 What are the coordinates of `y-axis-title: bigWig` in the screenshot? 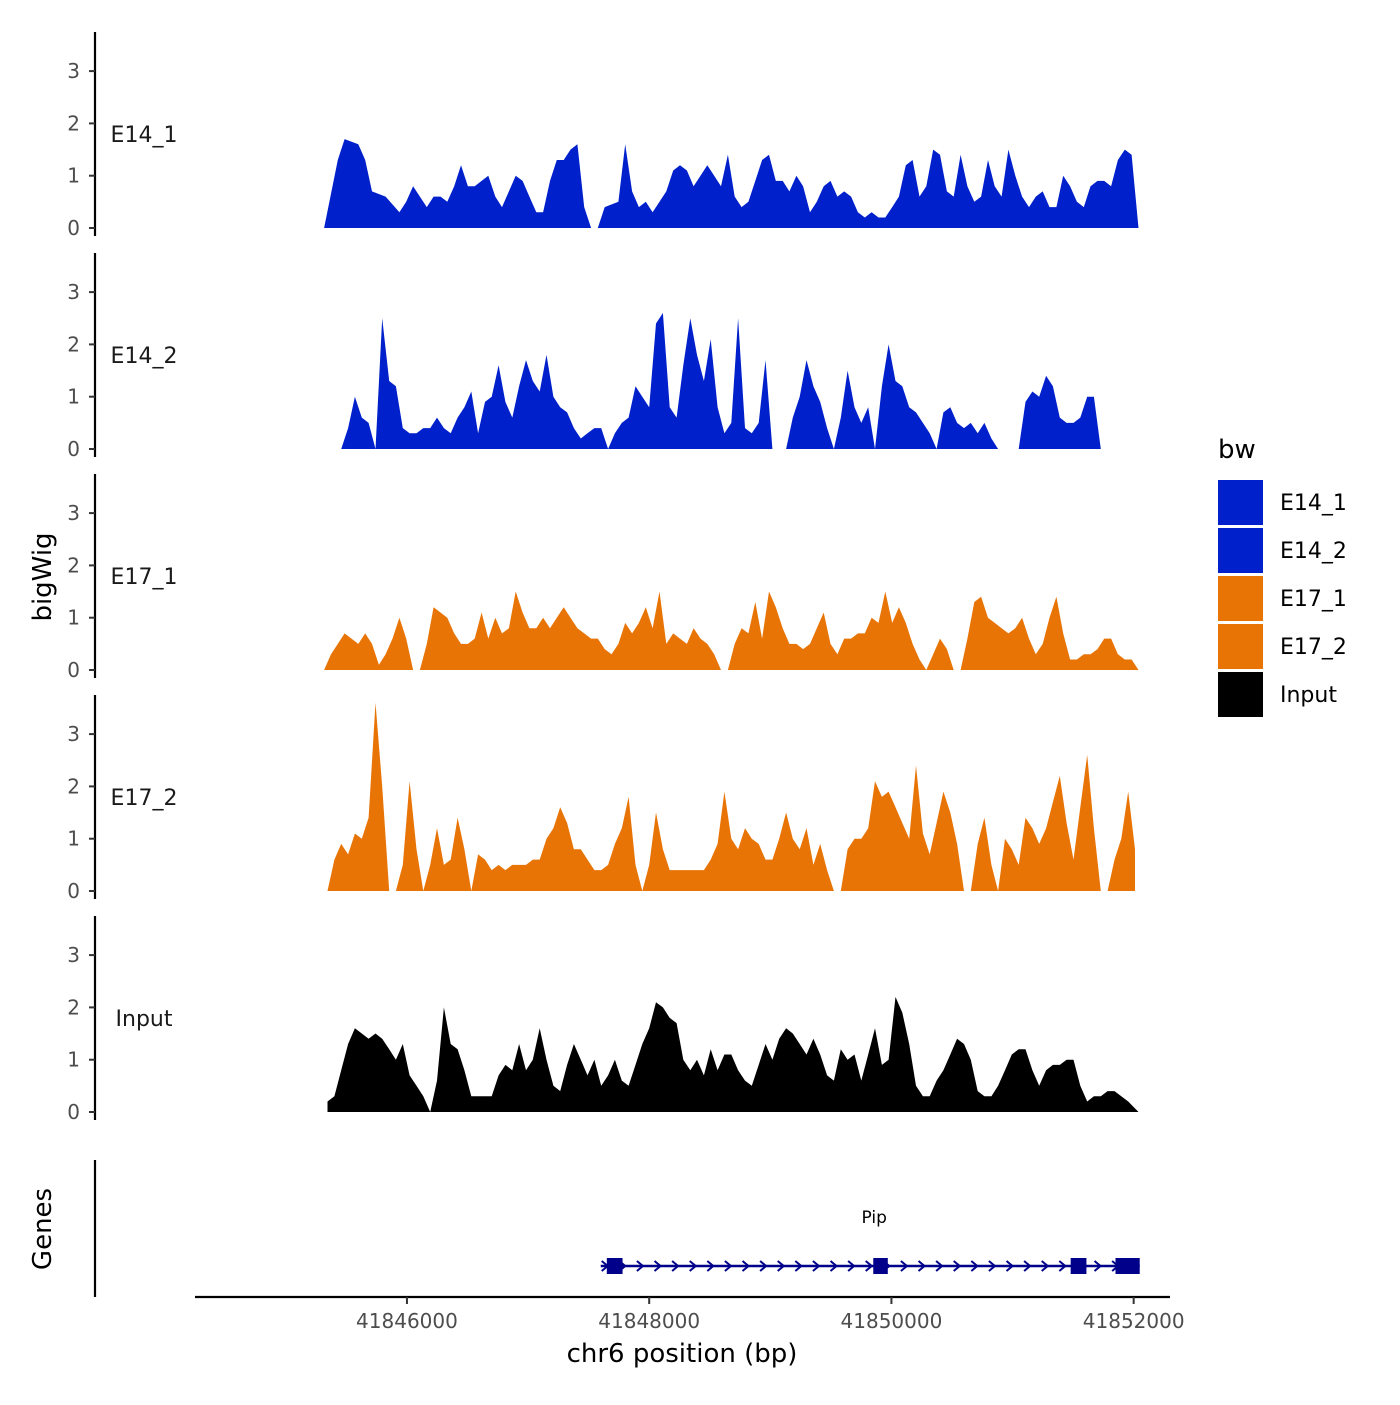 It's located at (43, 576).